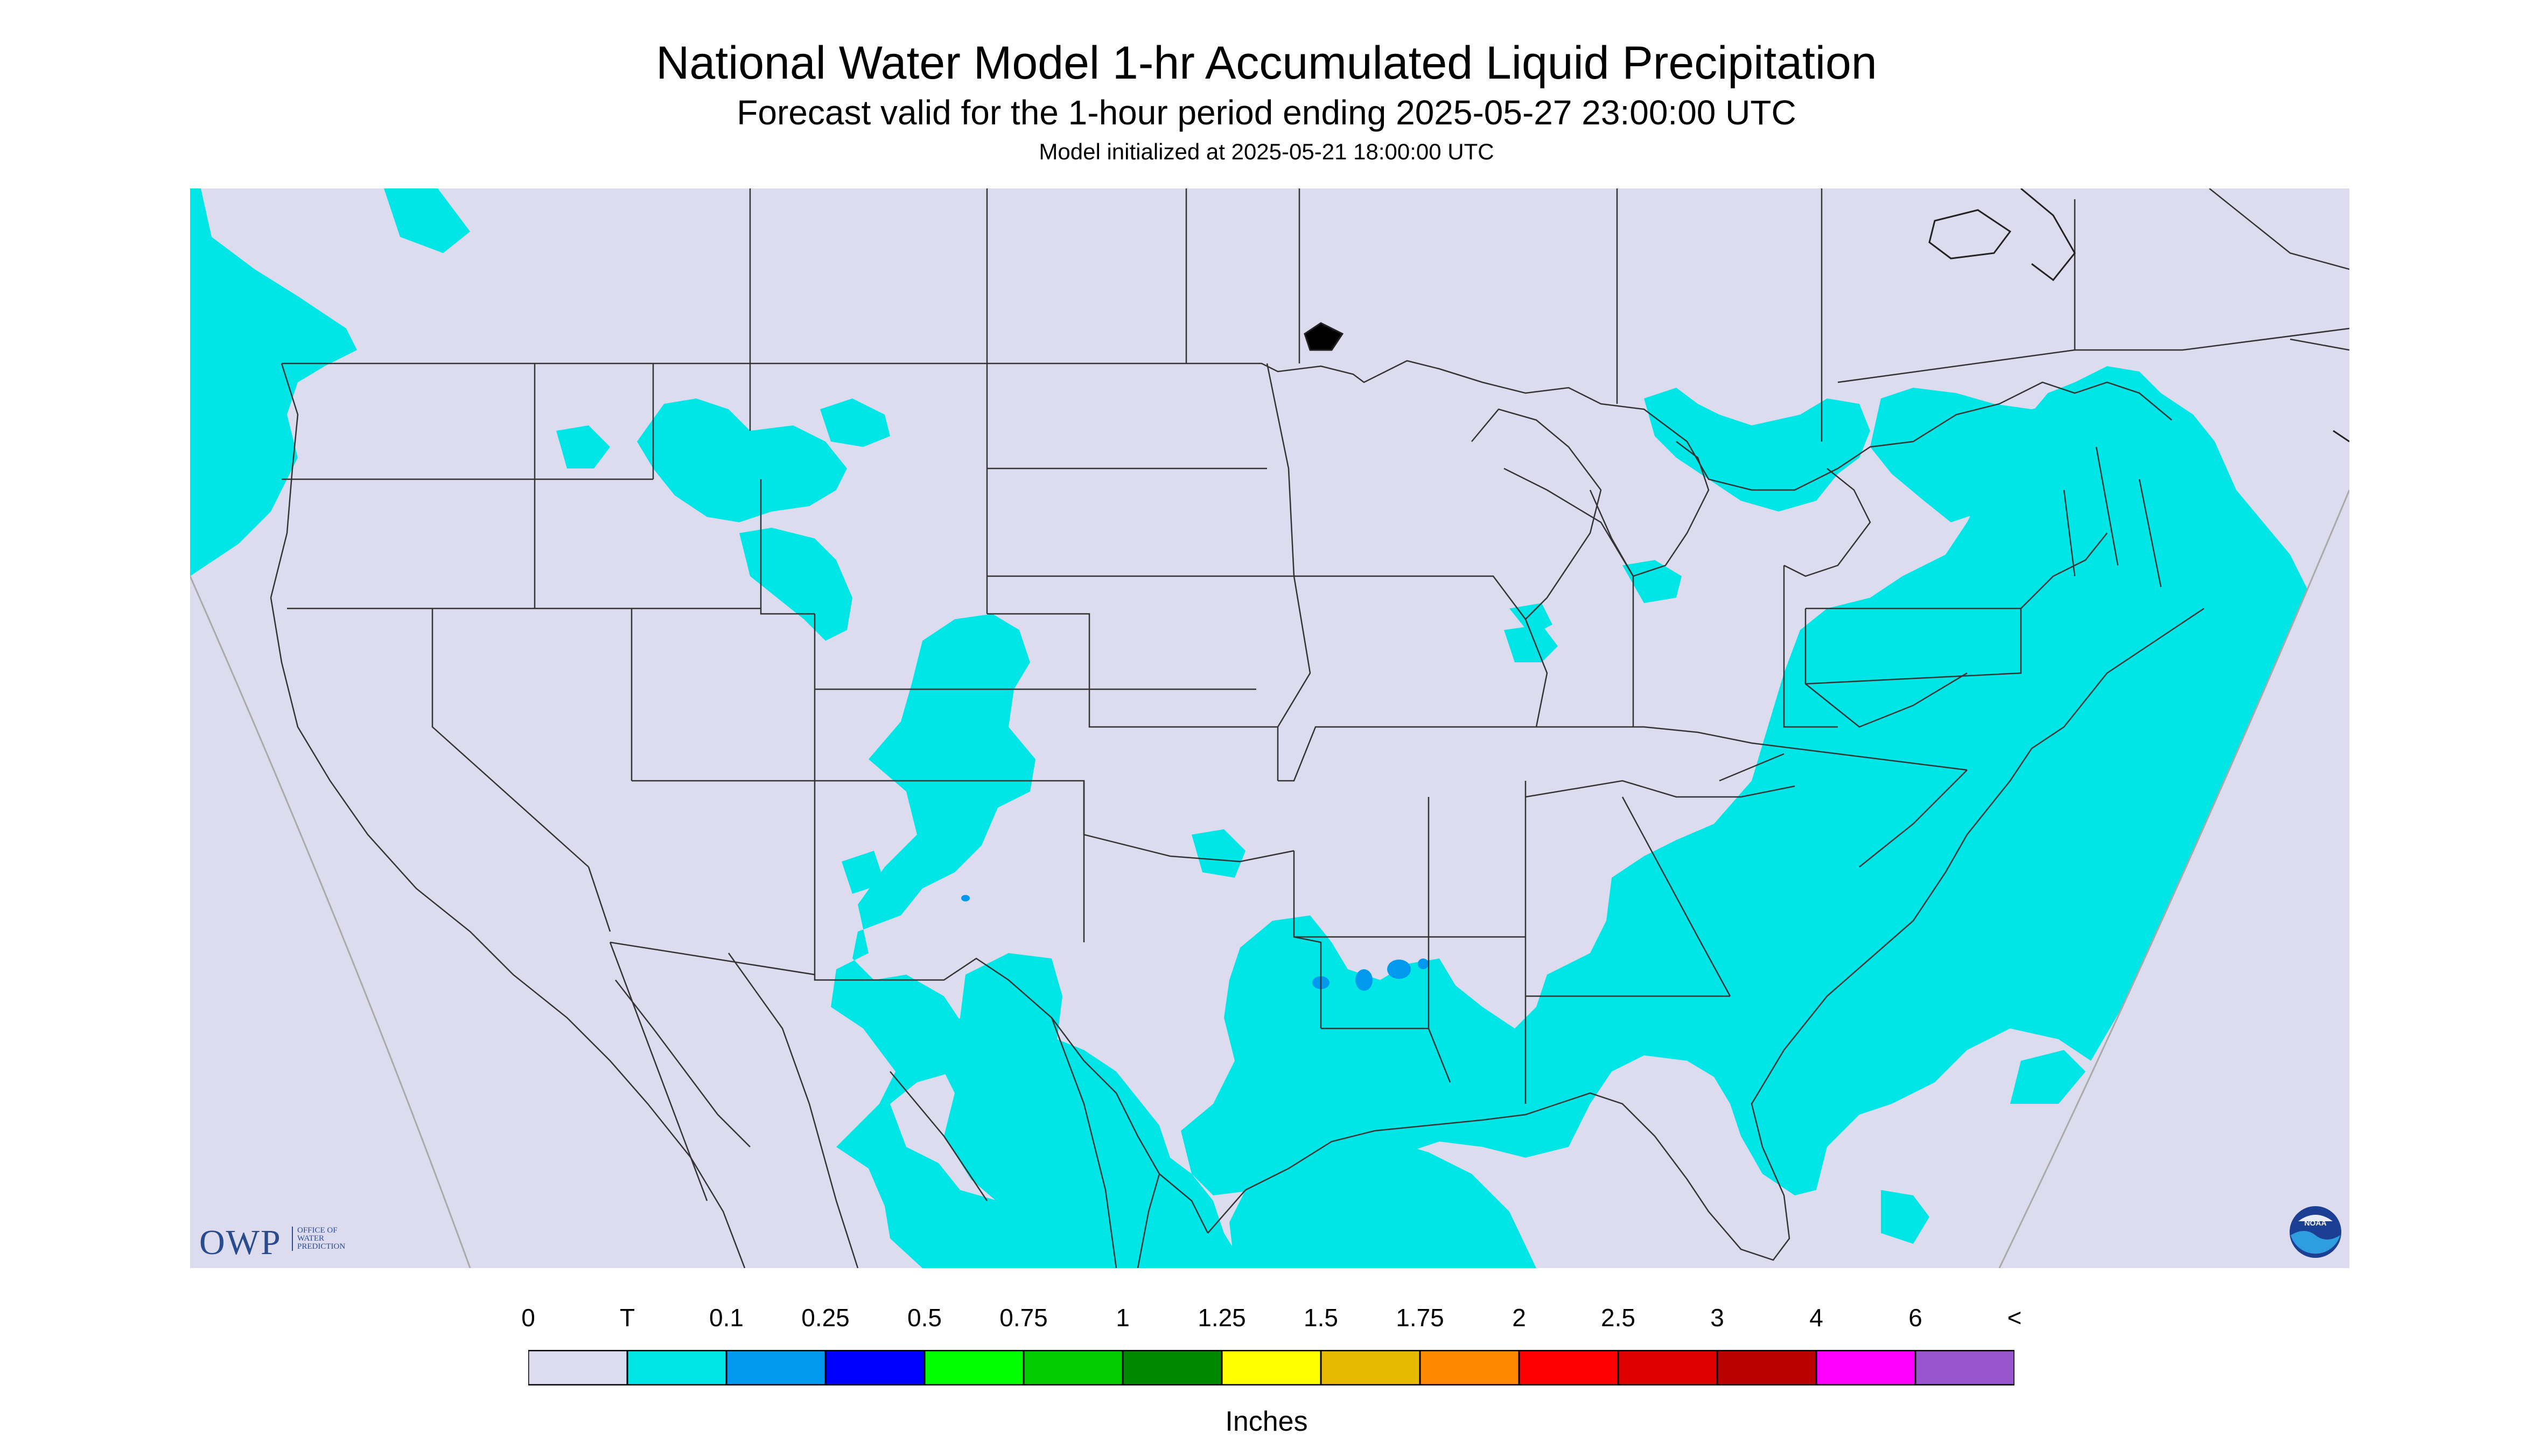 The image size is (2533, 1456). Describe the element at coordinates (528, 1318) in the screenshot. I see `legend-tick-label: 0` at that location.